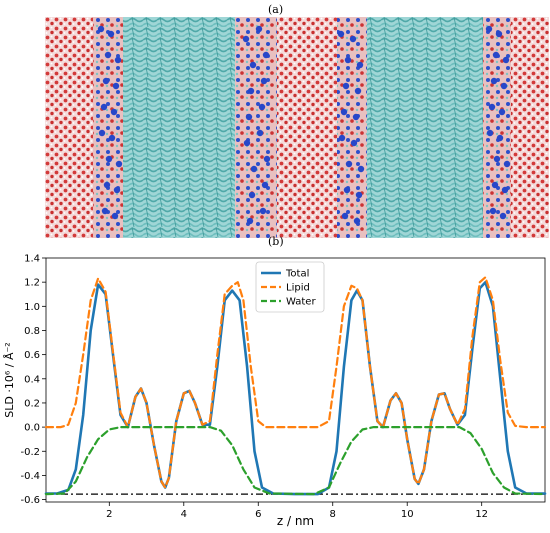 The width and height of the screenshot is (550, 533). I want to click on y-tick-label: 1.0, so click(32, 307).